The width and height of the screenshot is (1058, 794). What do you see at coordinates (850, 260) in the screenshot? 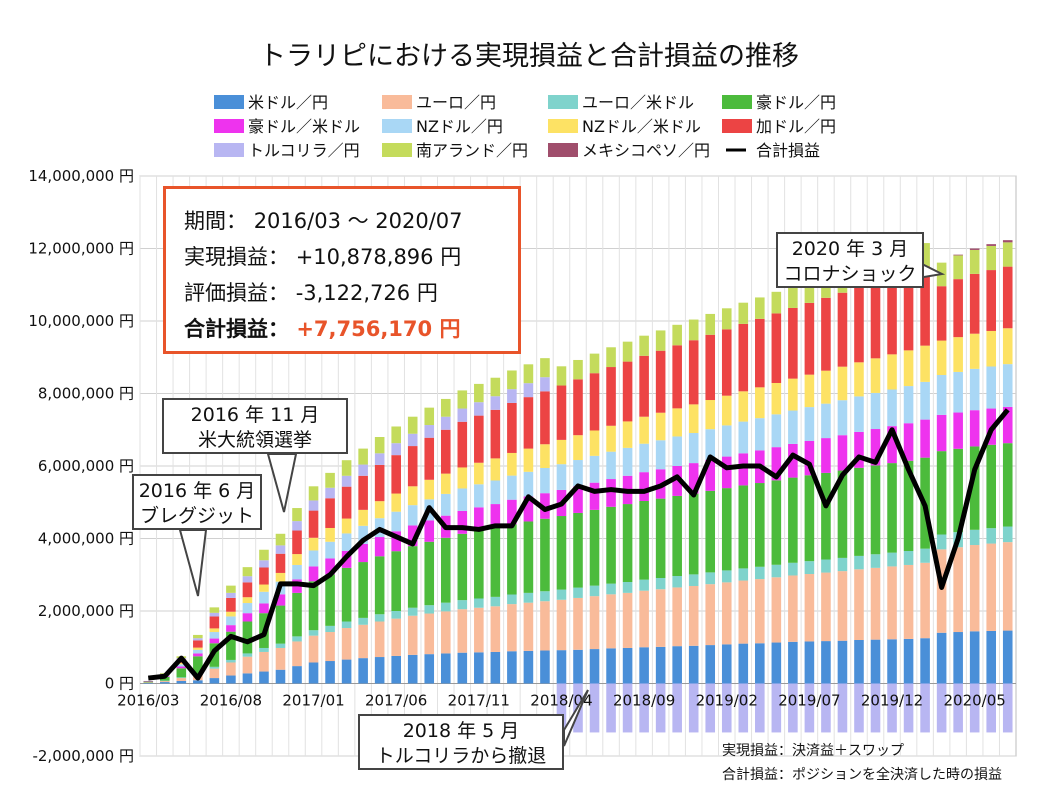
I see `callout-corona: 2020 年 3 月 コロナショック` at bounding box center [850, 260].